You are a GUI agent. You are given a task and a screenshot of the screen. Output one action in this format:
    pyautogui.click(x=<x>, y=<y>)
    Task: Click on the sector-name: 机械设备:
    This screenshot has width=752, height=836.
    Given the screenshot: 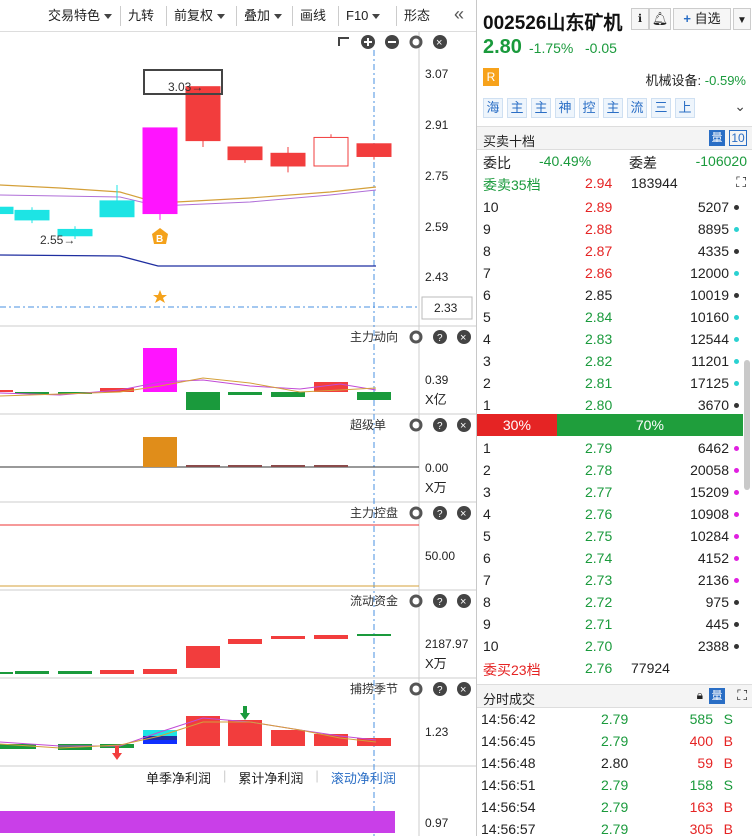 What is the action you would take?
    pyautogui.click(x=673, y=80)
    